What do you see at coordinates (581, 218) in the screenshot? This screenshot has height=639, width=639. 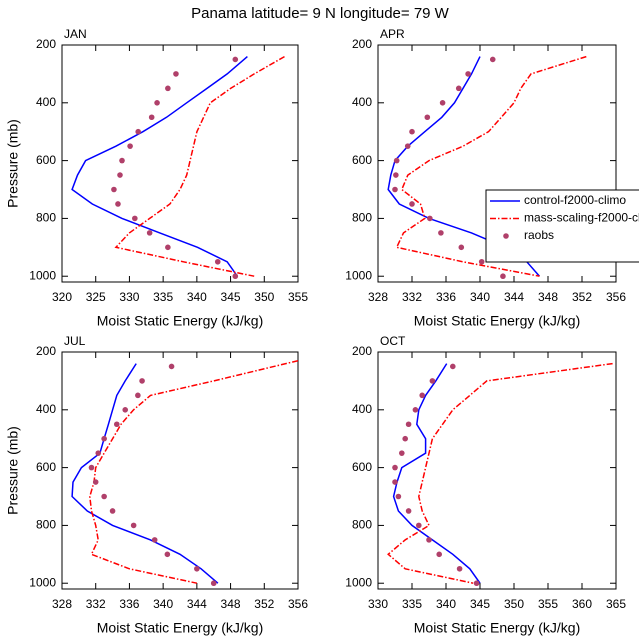 I see `legend-label: mass-scaling-f2000-climo` at bounding box center [581, 218].